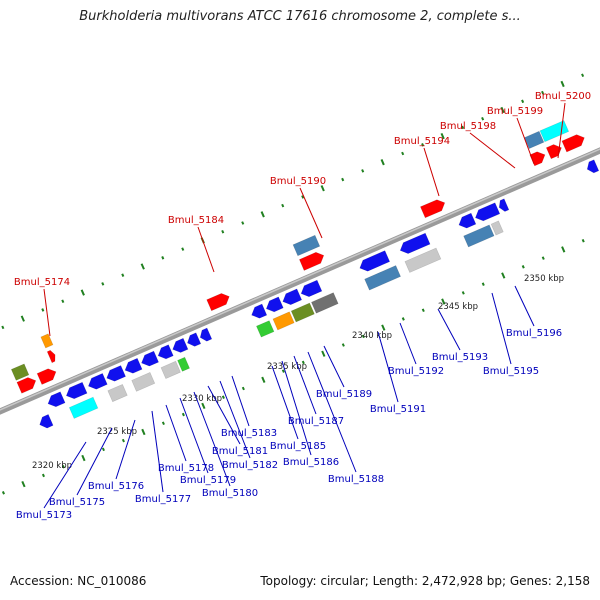  Describe the element at coordinates (240, 451) in the screenshot. I see `reverse-gene-label: Bmul_5181` at that location.